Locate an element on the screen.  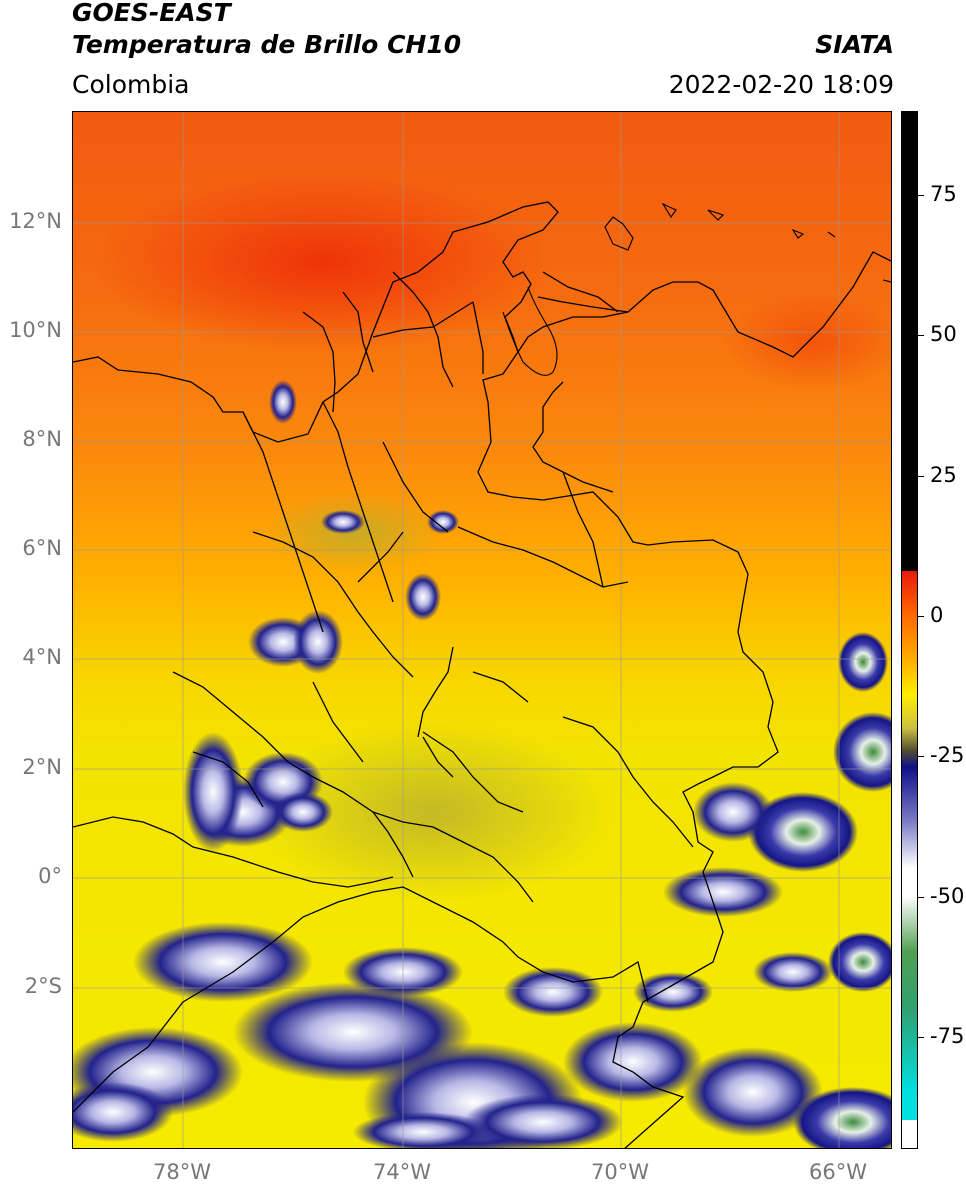
lon-tick-label: 78°W is located at coordinates (182, 1172).